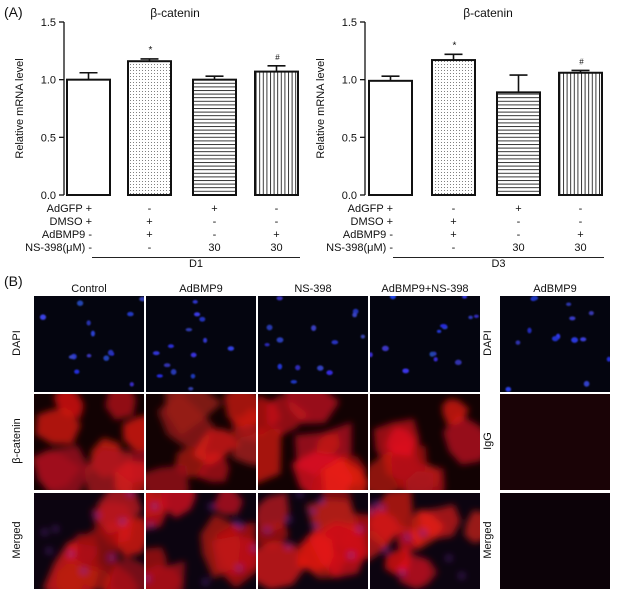 The width and height of the screenshot is (623, 600). What do you see at coordinates (89, 289) in the screenshot?
I see `column-header: Control` at bounding box center [89, 289].